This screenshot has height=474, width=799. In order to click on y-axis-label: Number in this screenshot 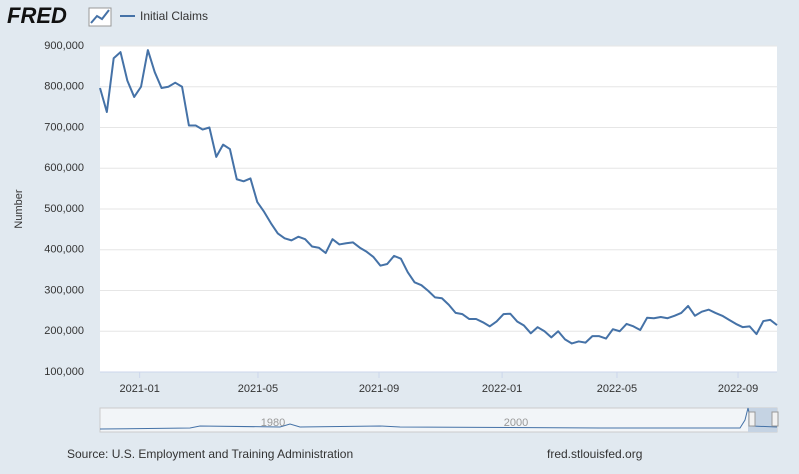, I will do `click(19, 208)`.